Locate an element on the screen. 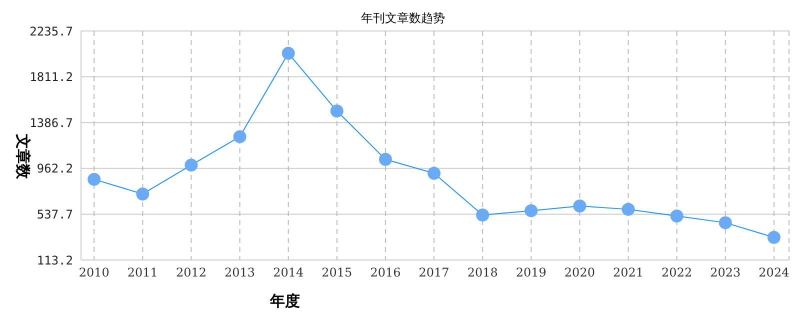  x-tick-label: 2022 is located at coordinates (677, 273).